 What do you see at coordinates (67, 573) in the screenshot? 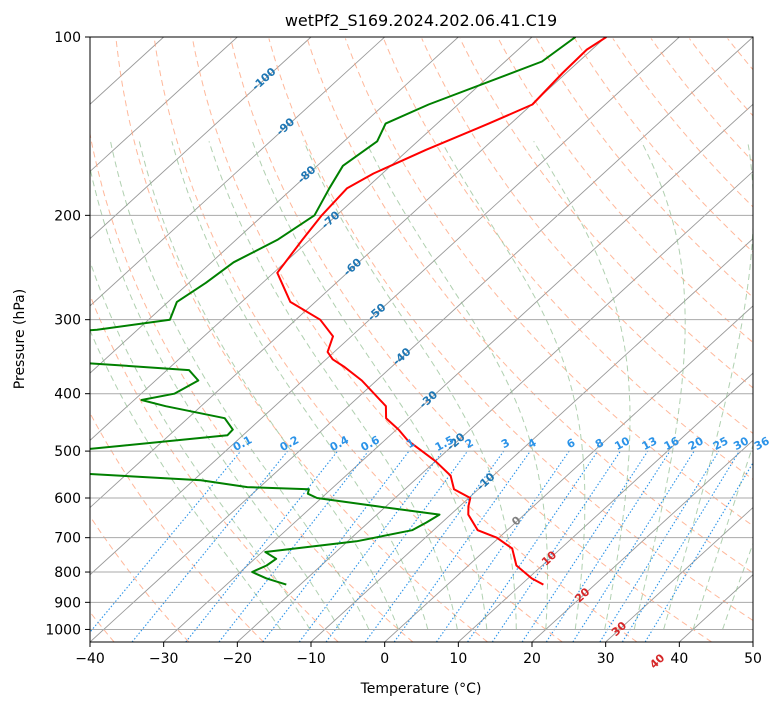
I see `y-tick-label: 800` at bounding box center [67, 573].